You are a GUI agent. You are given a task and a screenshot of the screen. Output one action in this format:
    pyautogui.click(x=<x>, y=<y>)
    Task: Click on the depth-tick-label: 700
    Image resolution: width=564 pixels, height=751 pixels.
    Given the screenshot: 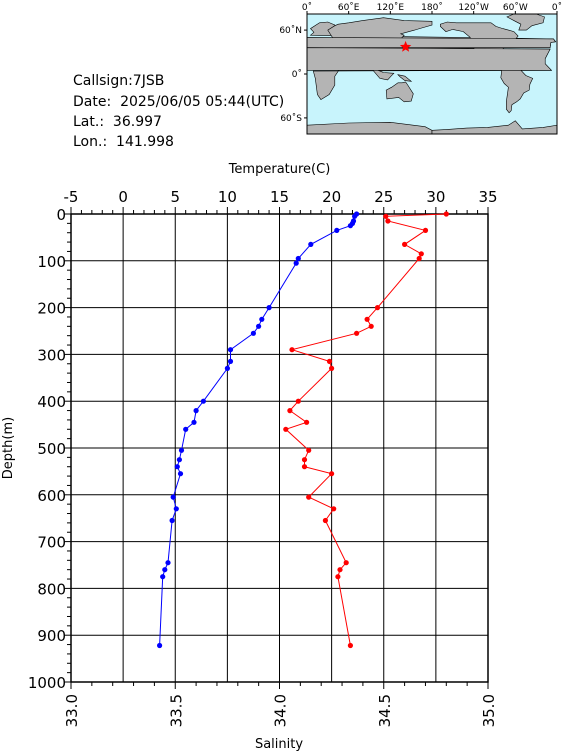 What is the action you would take?
    pyautogui.click(x=51, y=543)
    